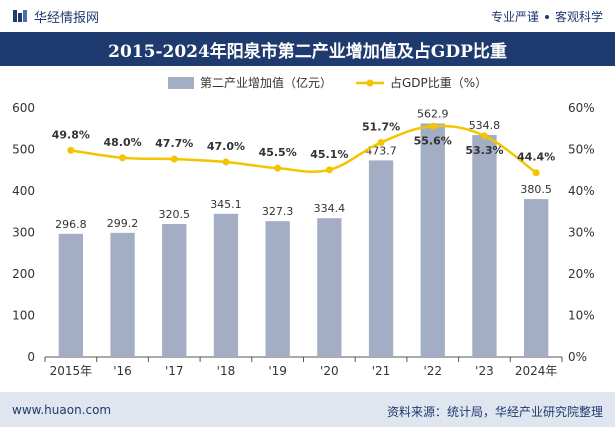  What do you see at coordinates (581, 150) in the screenshot?
I see `y-right-tick-label: 50%` at bounding box center [581, 150].